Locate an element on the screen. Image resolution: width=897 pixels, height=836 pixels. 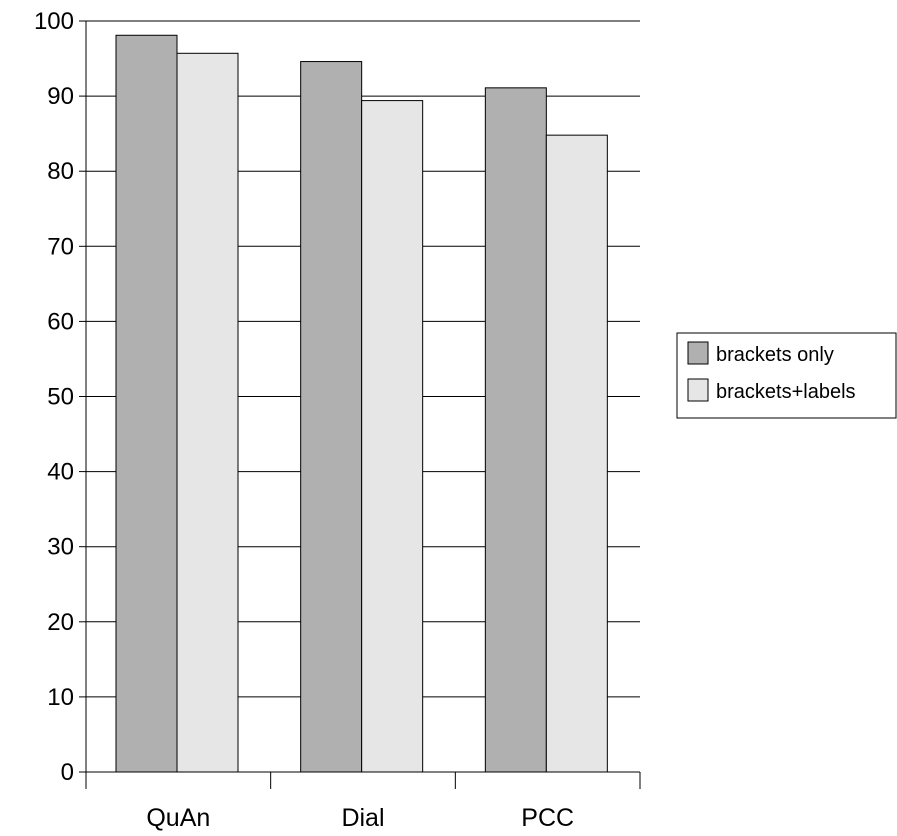
x-axis-labels: QuAn Dial PCC is located at coordinates (360, 818).